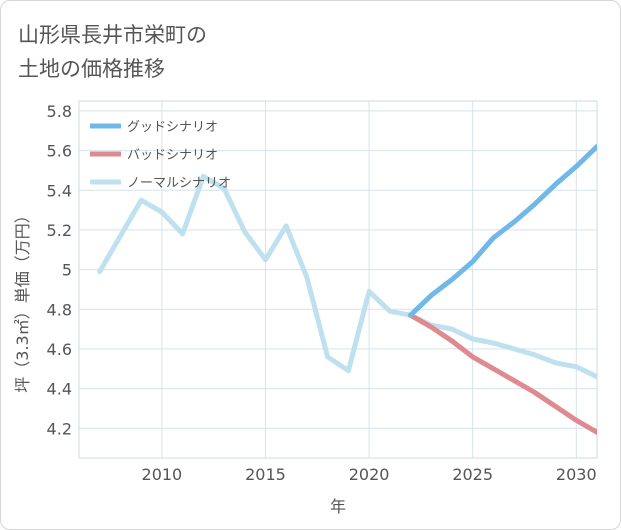 The image size is (621, 530). What do you see at coordinates (502, 373) in the screenshot?
I see `series-line-bad` at bounding box center [502, 373].